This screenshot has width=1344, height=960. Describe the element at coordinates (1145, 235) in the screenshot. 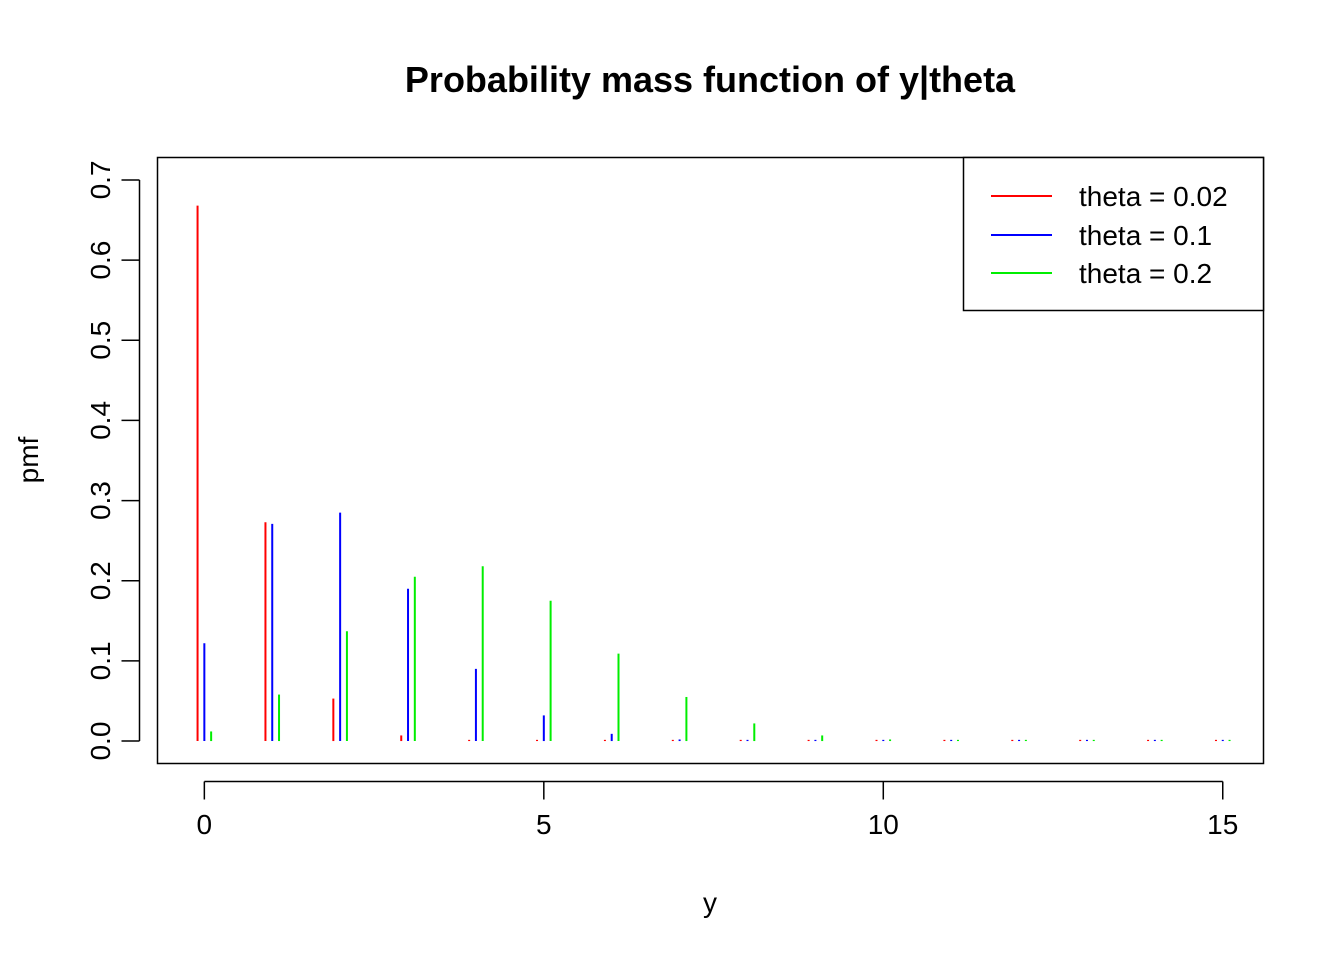

I see `legend-label: theta = 0.1` at that location.